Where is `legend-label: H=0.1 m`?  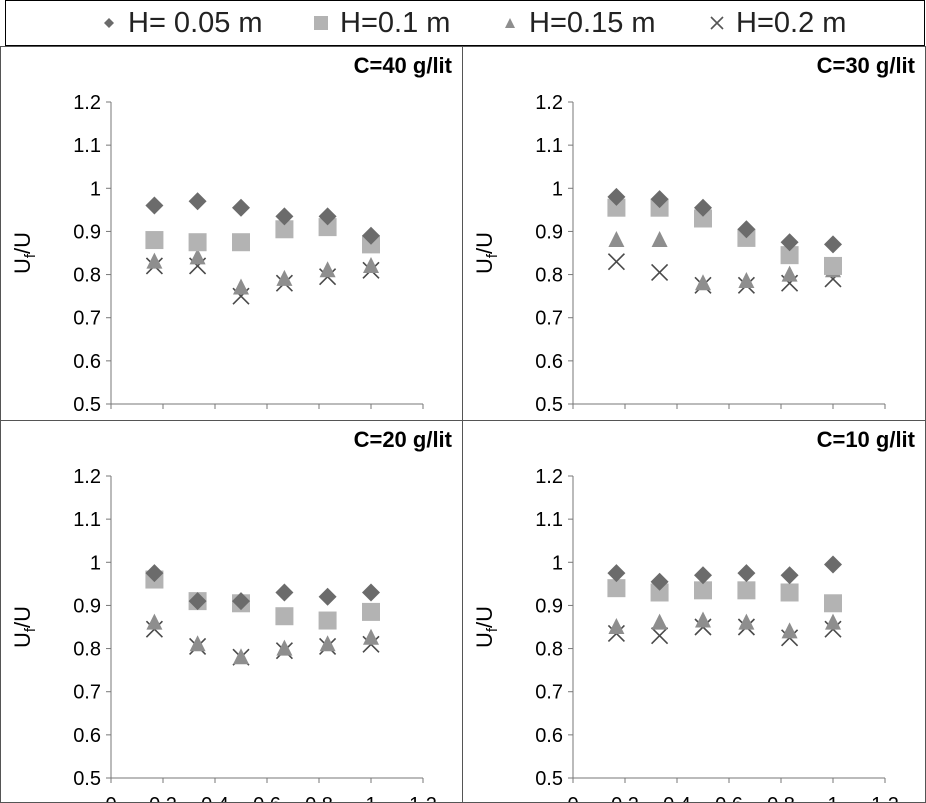 legend-label: H=0.1 m is located at coordinates (395, 22).